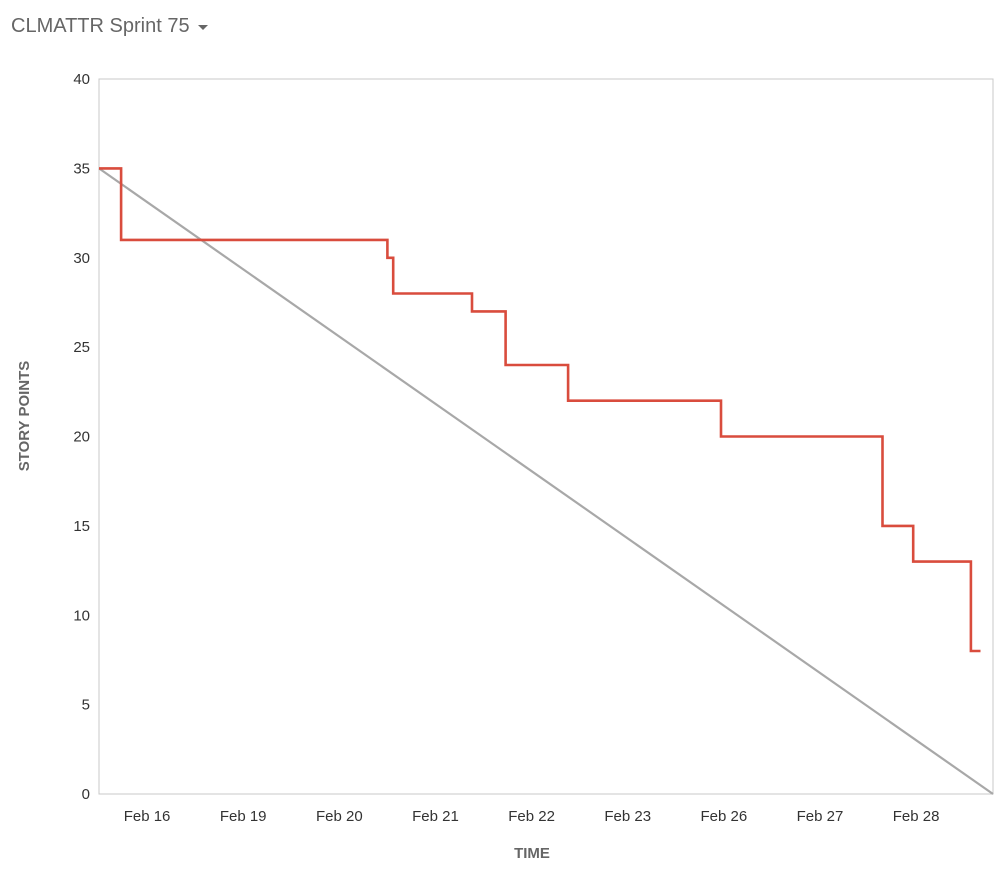 The height and width of the screenshot is (872, 1008). Describe the element at coordinates (627, 816) in the screenshot. I see `x-tick-label: Feb 23` at that location.